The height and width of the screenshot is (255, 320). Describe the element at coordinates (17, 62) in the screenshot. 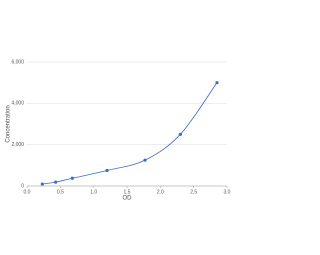

I see `y-tick-label: 6,000` at that location.